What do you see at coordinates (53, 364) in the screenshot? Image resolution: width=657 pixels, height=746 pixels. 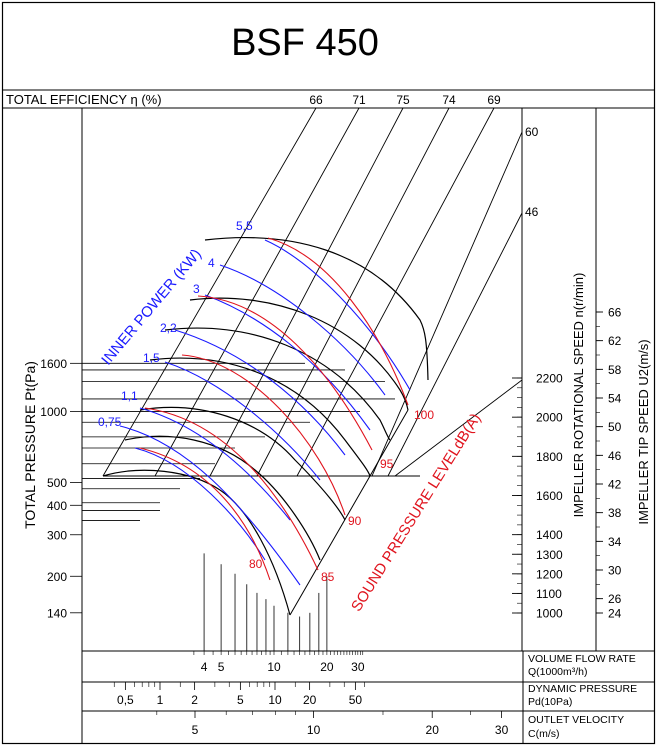 I see `y-tick-label: 1600` at bounding box center [53, 364].